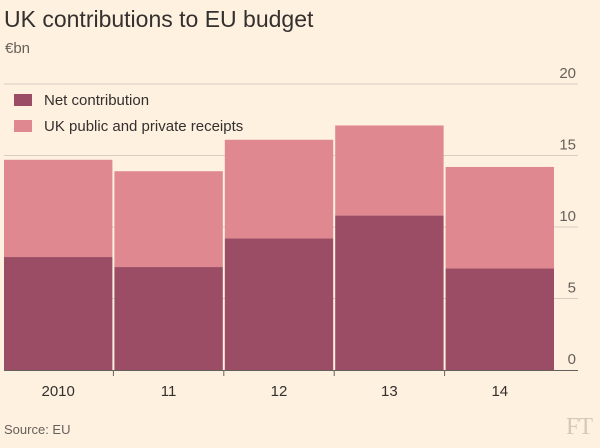 This screenshot has height=448, width=600. I want to click on legend-swatch-uk-receipts, so click(23, 126).